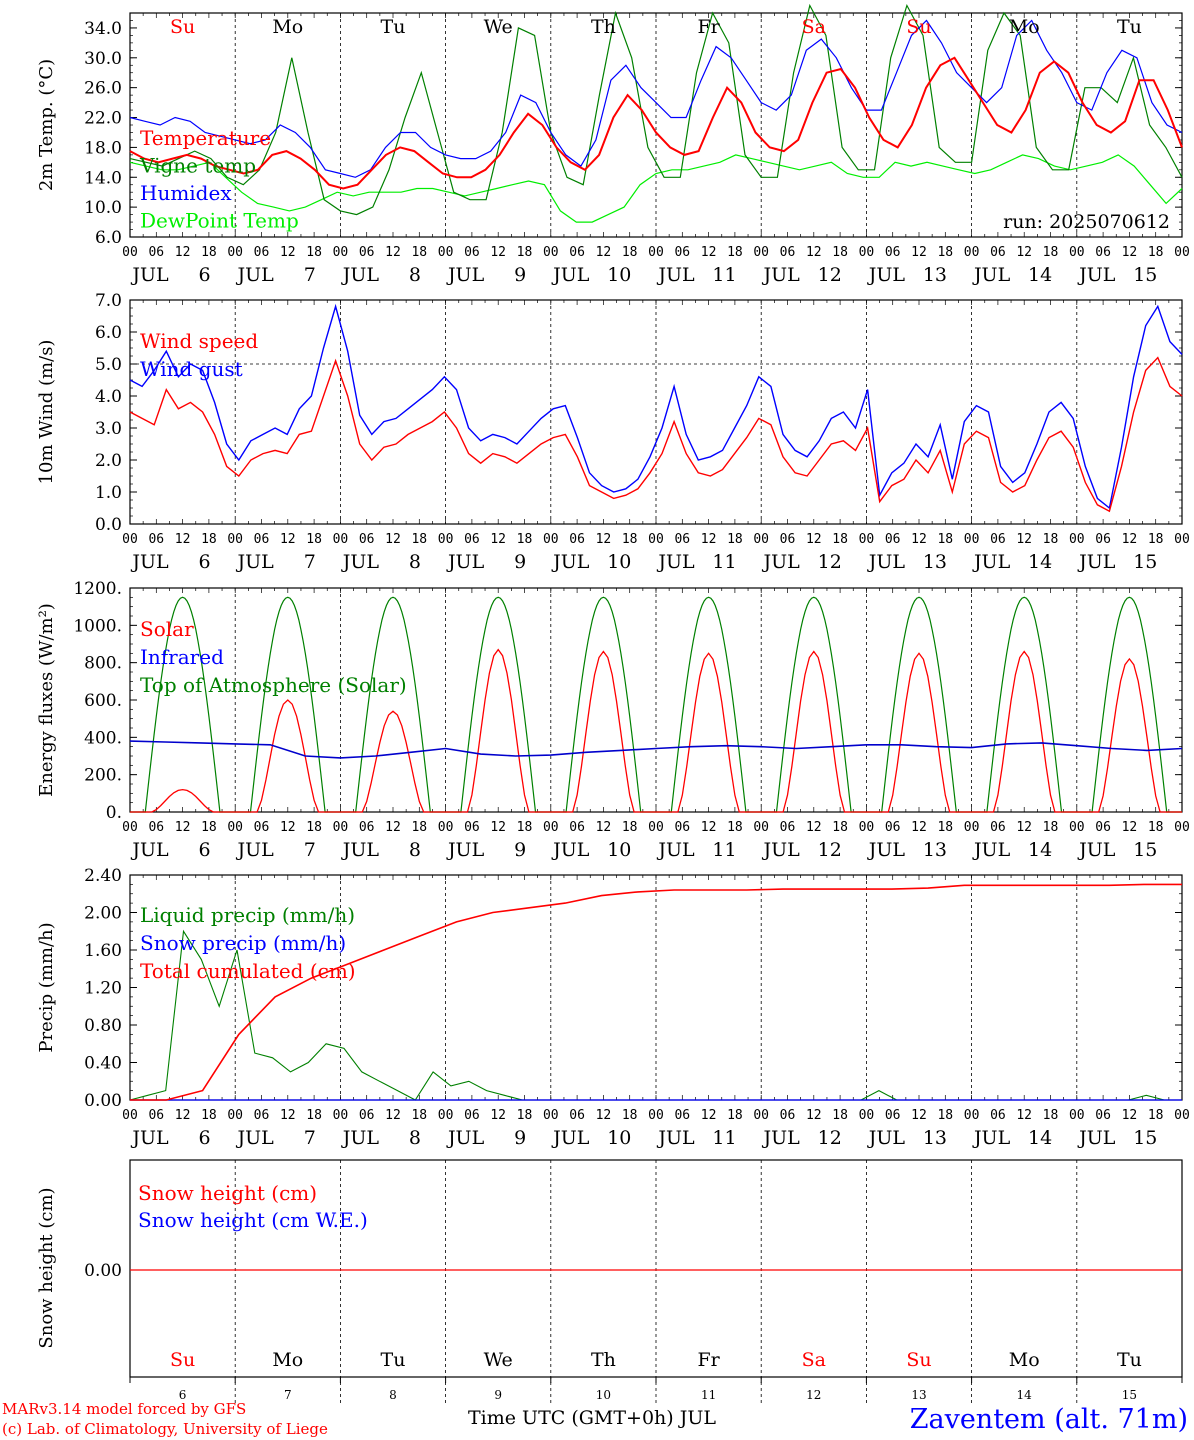 The width and height of the screenshot is (1194, 1440). Describe the element at coordinates (182, 657) in the screenshot. I see `legend-entry: Infrared` at that location.